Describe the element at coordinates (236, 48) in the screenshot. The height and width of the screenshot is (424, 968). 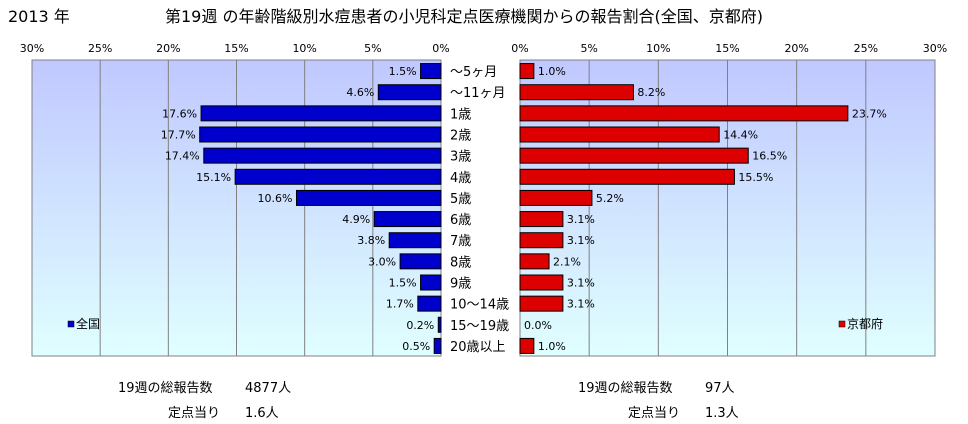
I see `national-tick-label: 15%` at that location.